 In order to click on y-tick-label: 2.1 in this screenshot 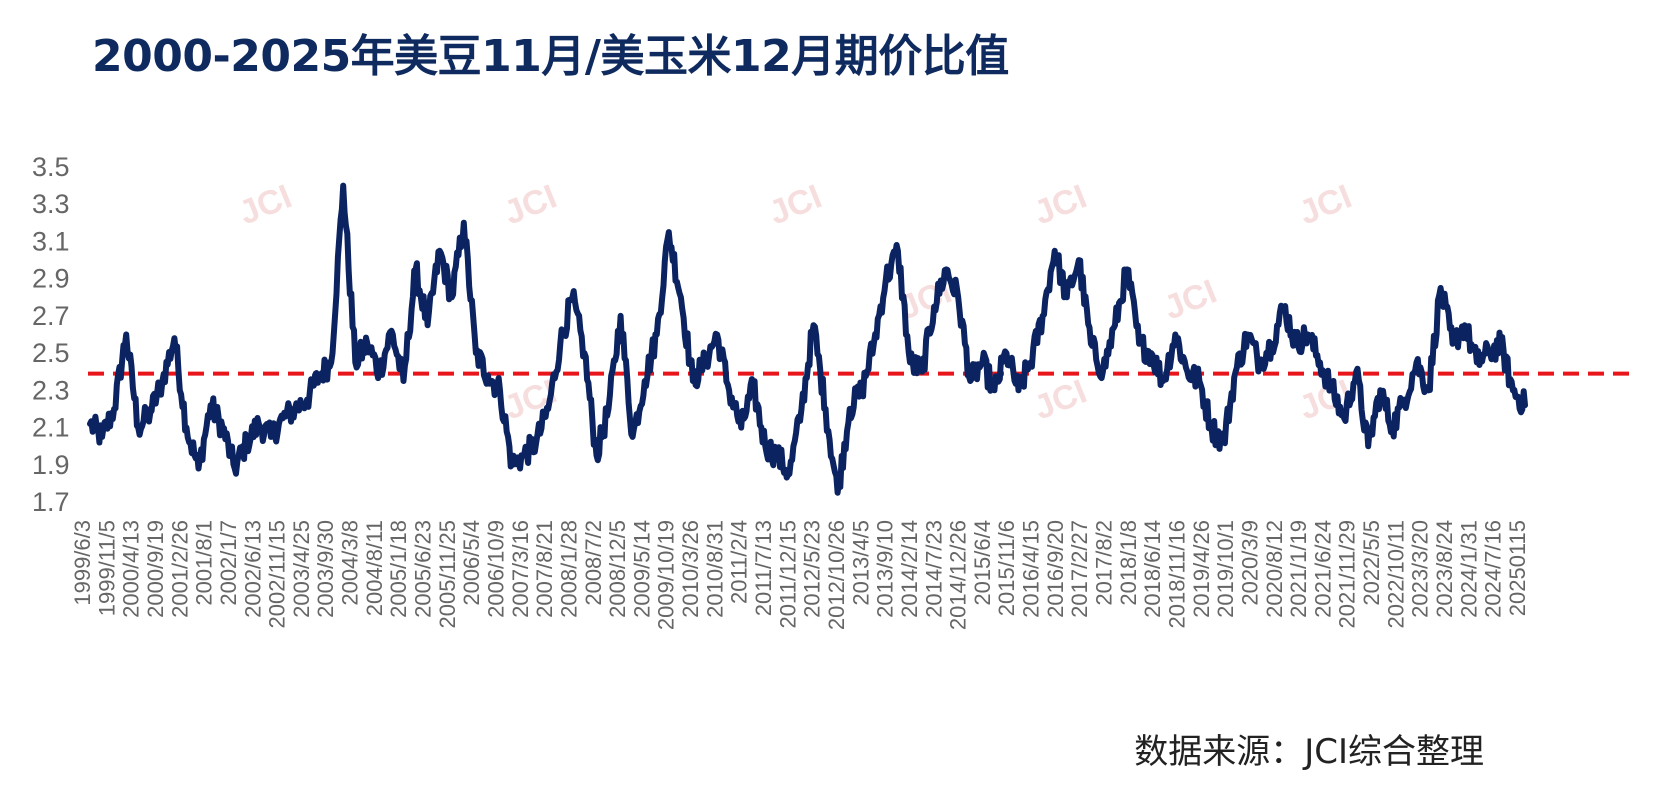, I will do `click(51, 428)`.